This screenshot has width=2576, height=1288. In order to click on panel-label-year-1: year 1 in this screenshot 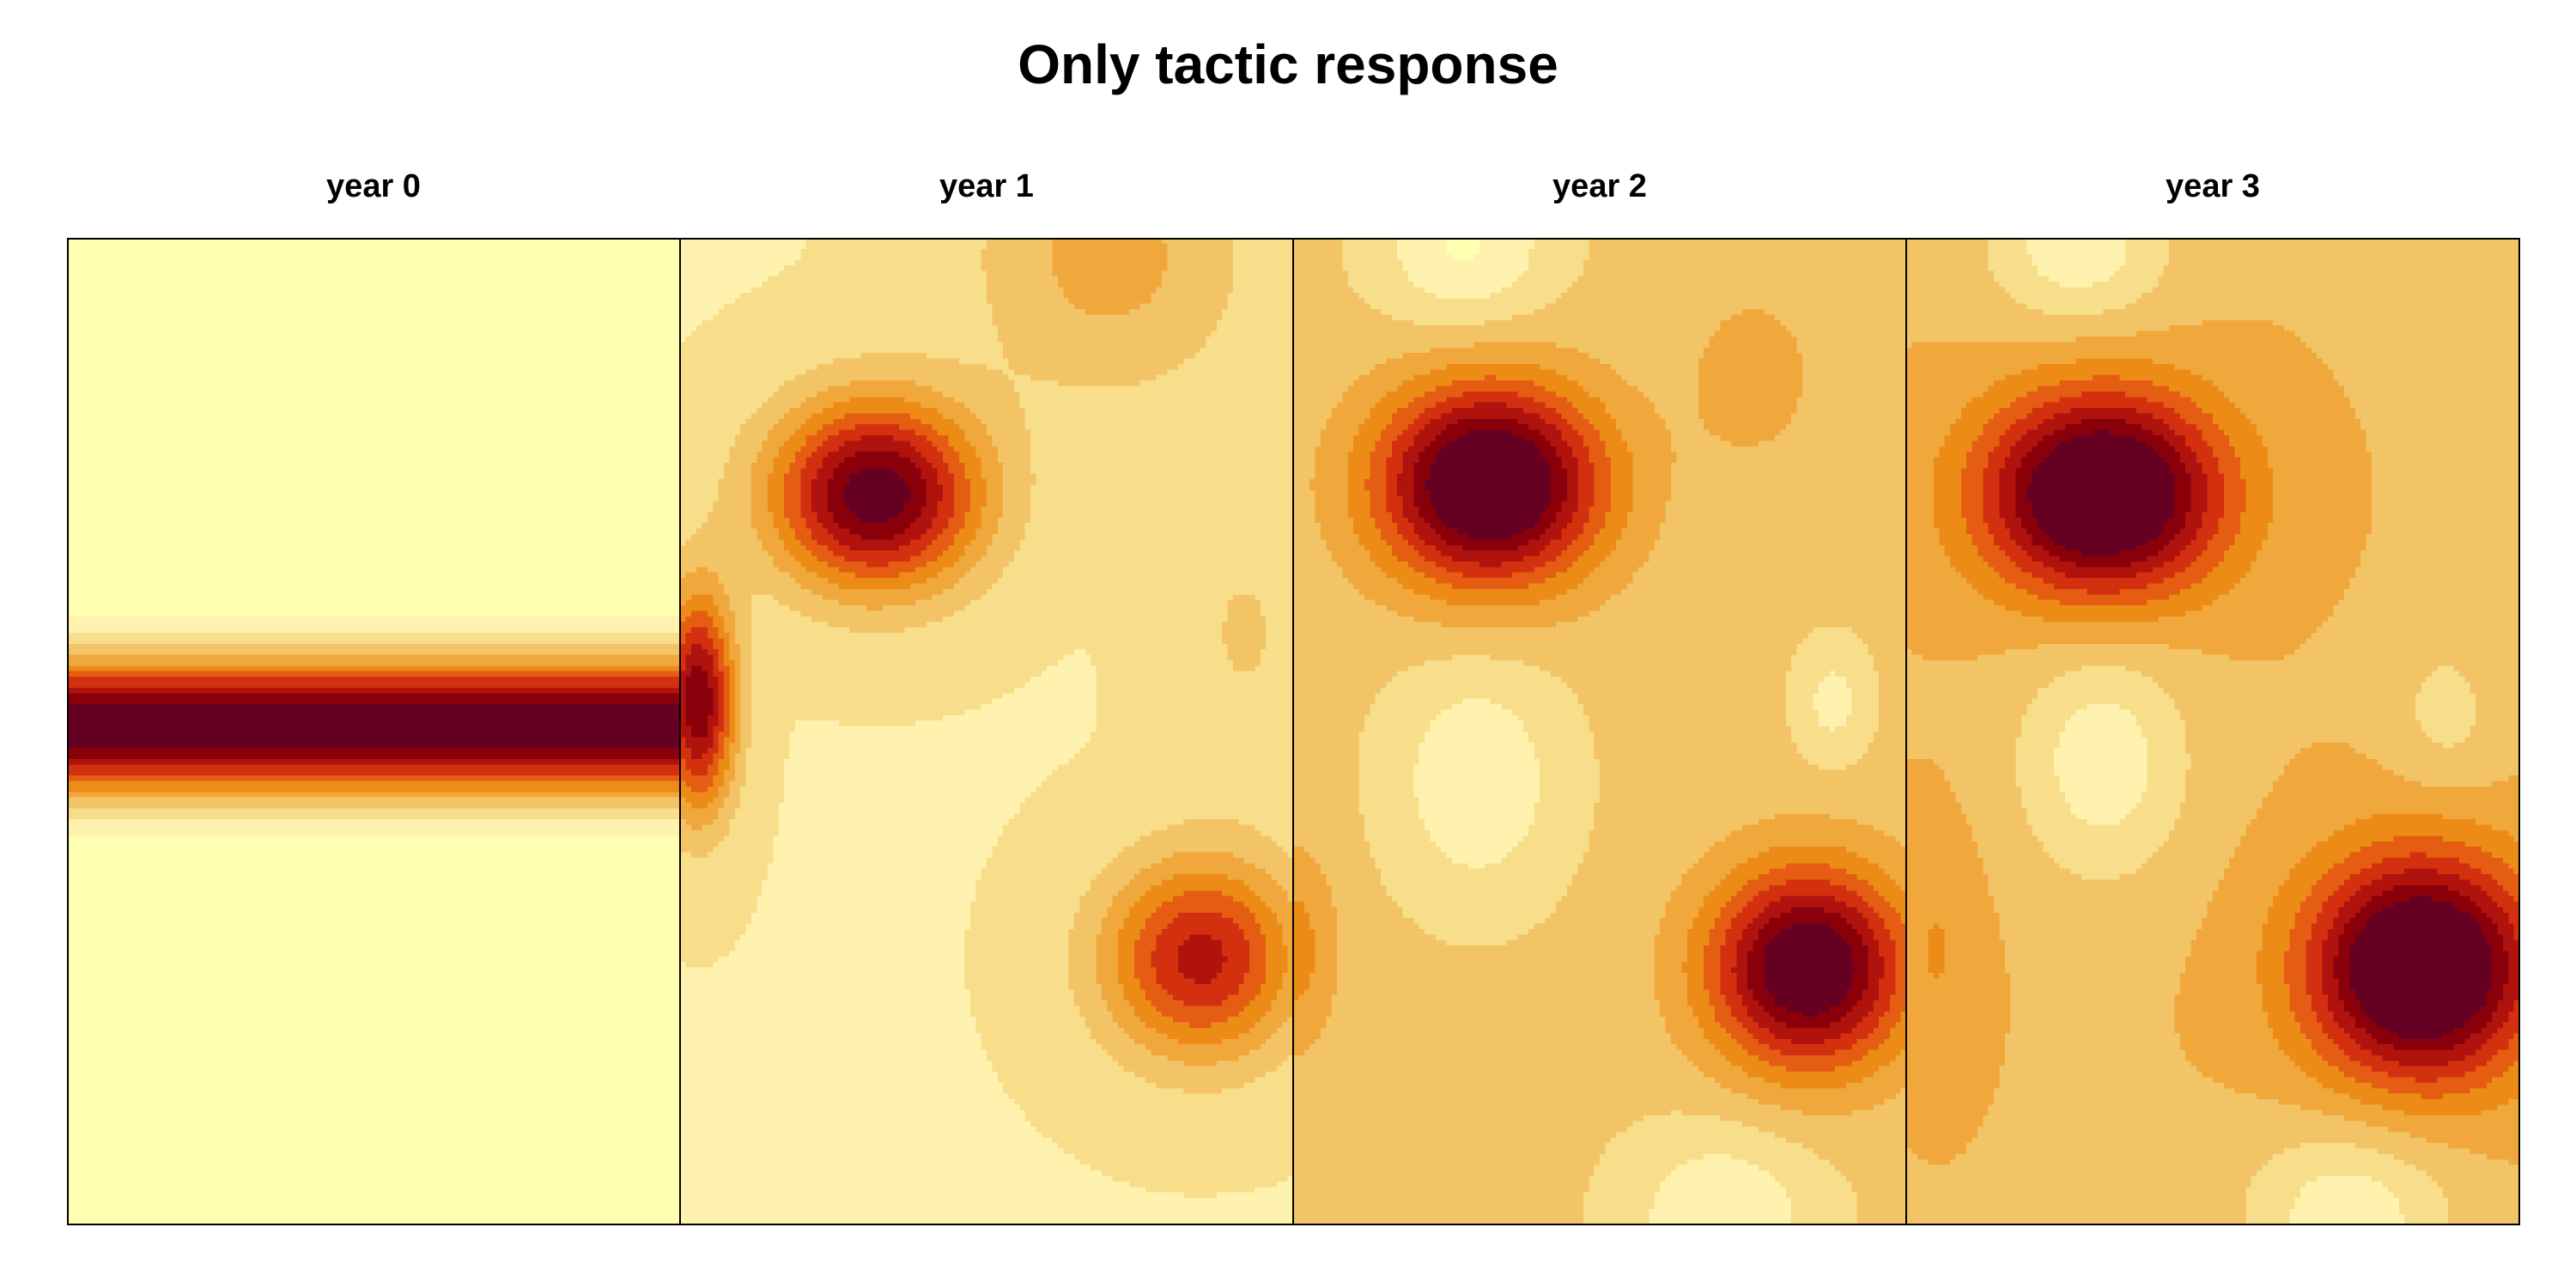, I will do `click(987, 186)`.